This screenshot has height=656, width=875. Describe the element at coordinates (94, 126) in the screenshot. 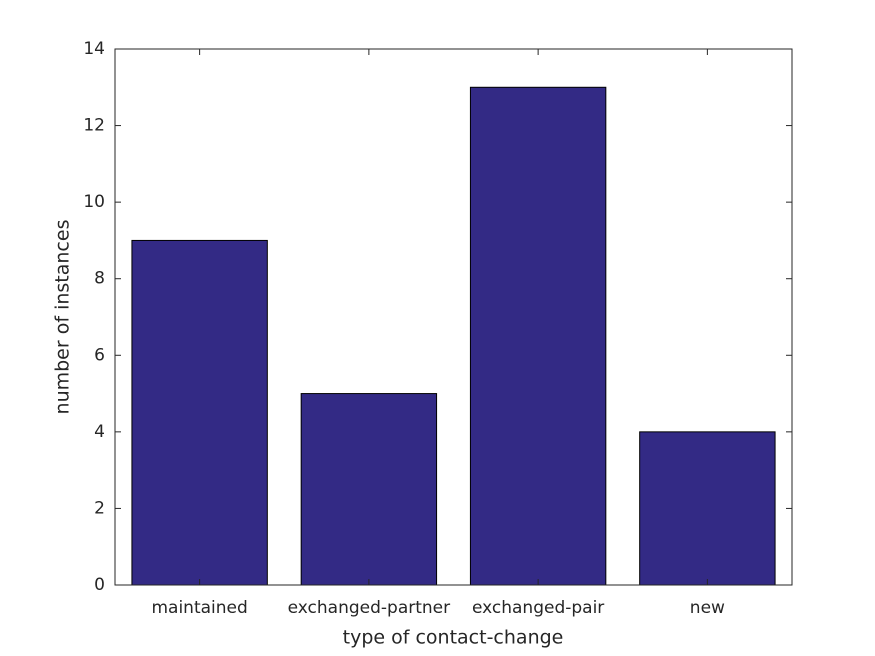

I see `y-tick-label: 12` at that location.